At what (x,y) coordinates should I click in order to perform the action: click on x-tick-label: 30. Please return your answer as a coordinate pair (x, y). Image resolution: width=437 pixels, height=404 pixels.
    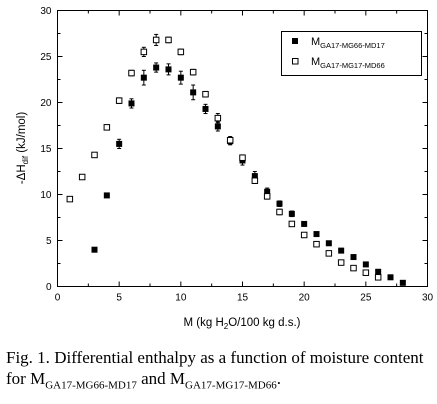
    Looking at the image, I should click on (428, 298).